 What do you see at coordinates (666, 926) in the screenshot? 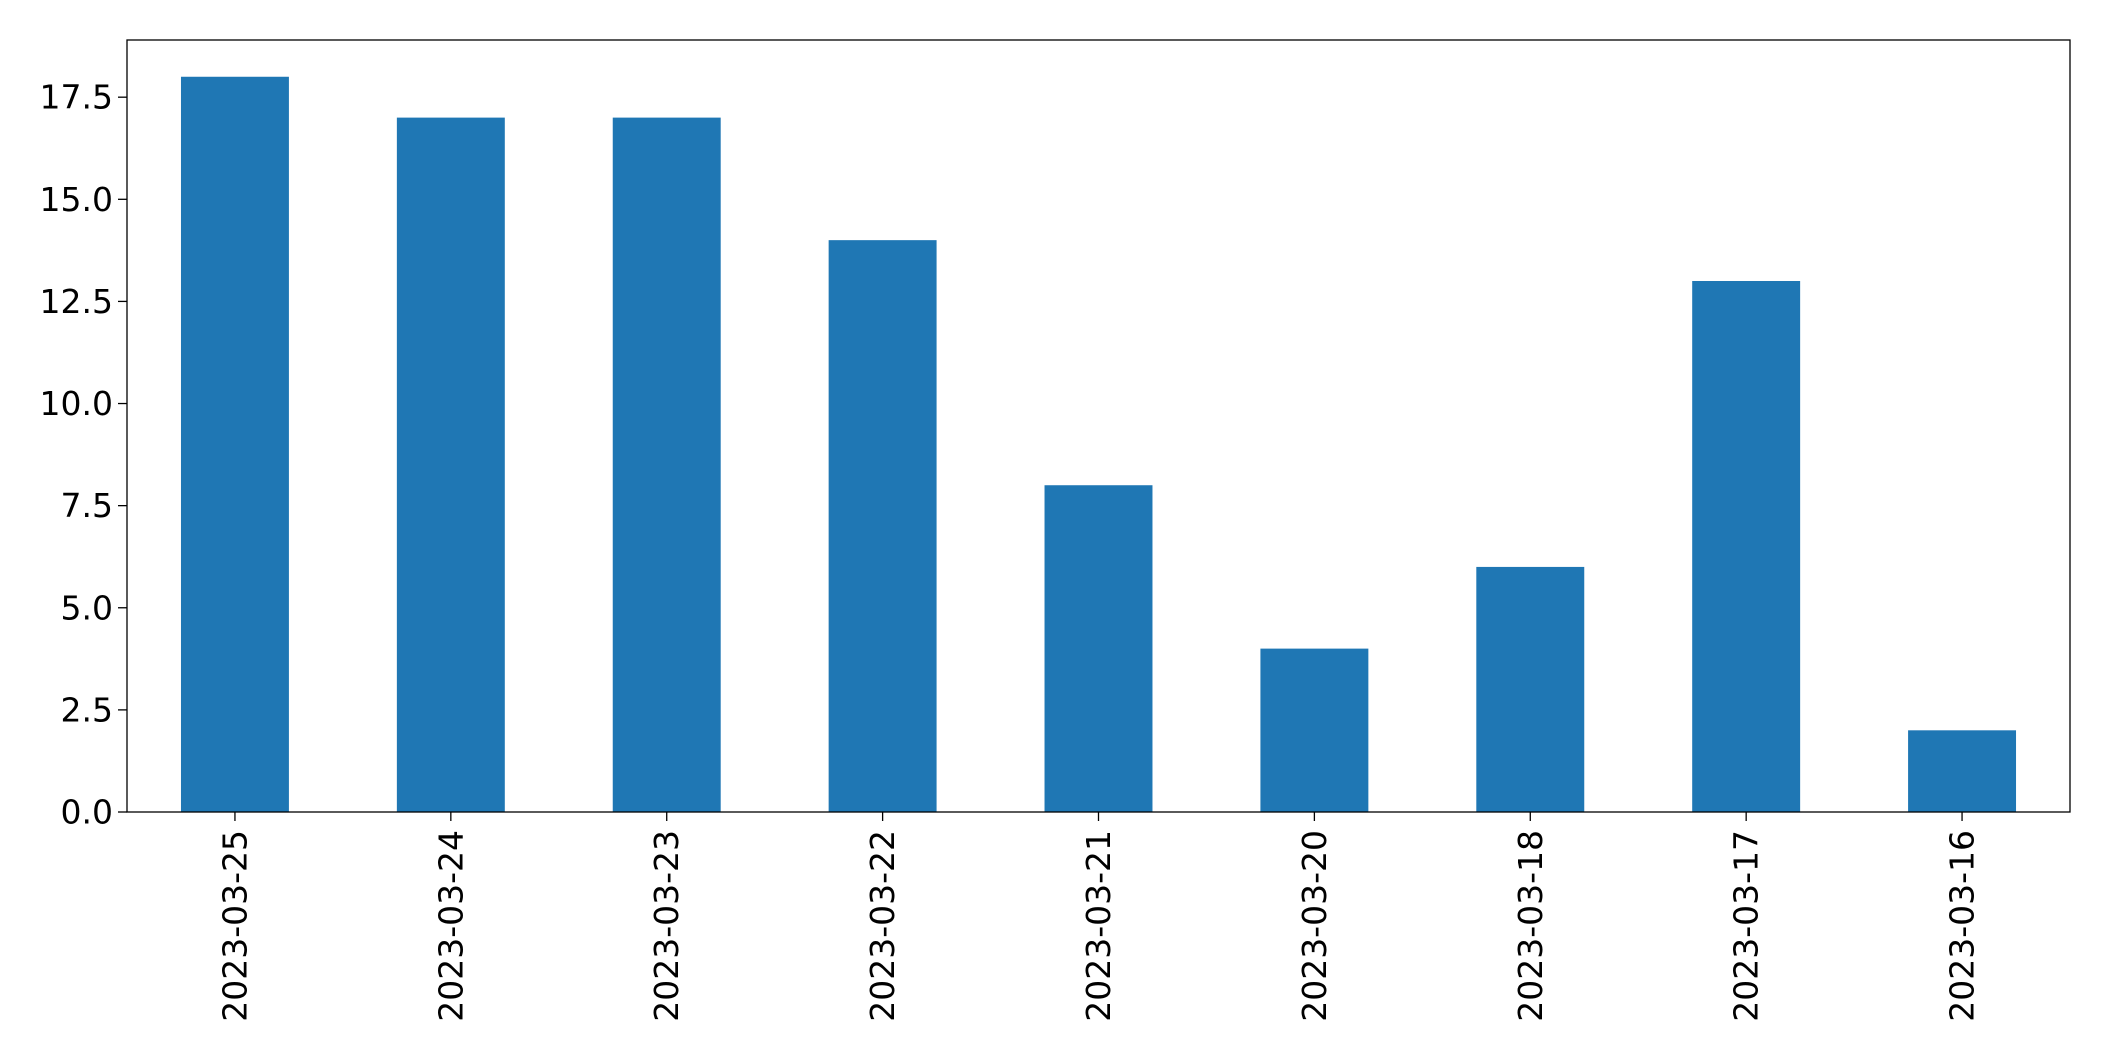
I see `x-tick-label: 2023-03-23` at bounding box center [666, 926].